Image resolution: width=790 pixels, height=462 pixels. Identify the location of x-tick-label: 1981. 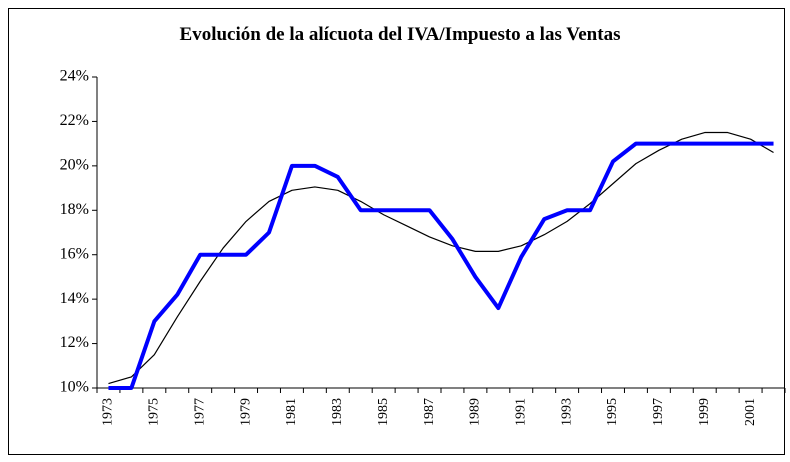
(291, 412).